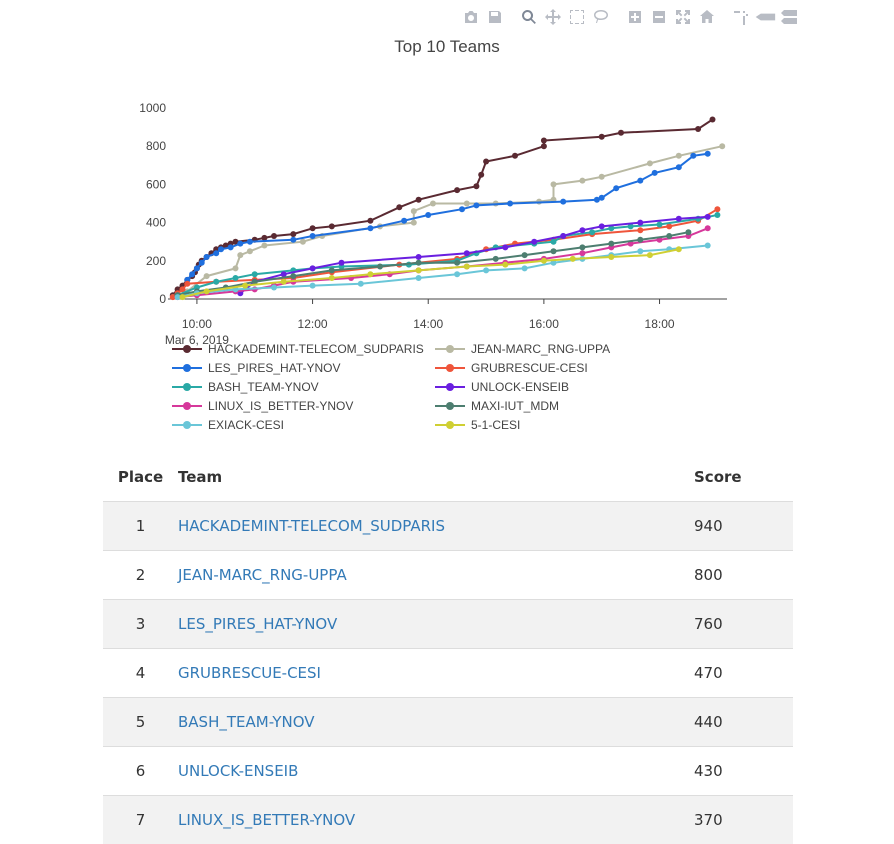 This screenshot has height=844, width=894. Describe the element at coordinates (311, 526) in the screenshot. I see `team-link: HACKADEMINT-TELECOM_SUDPARIS` at that location.